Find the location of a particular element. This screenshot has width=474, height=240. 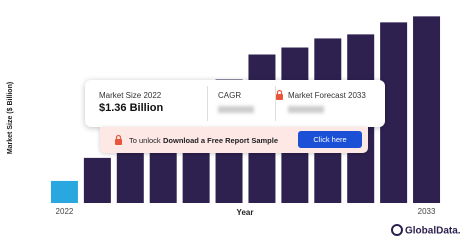

logo-icon is located at coordinates (397, 230).